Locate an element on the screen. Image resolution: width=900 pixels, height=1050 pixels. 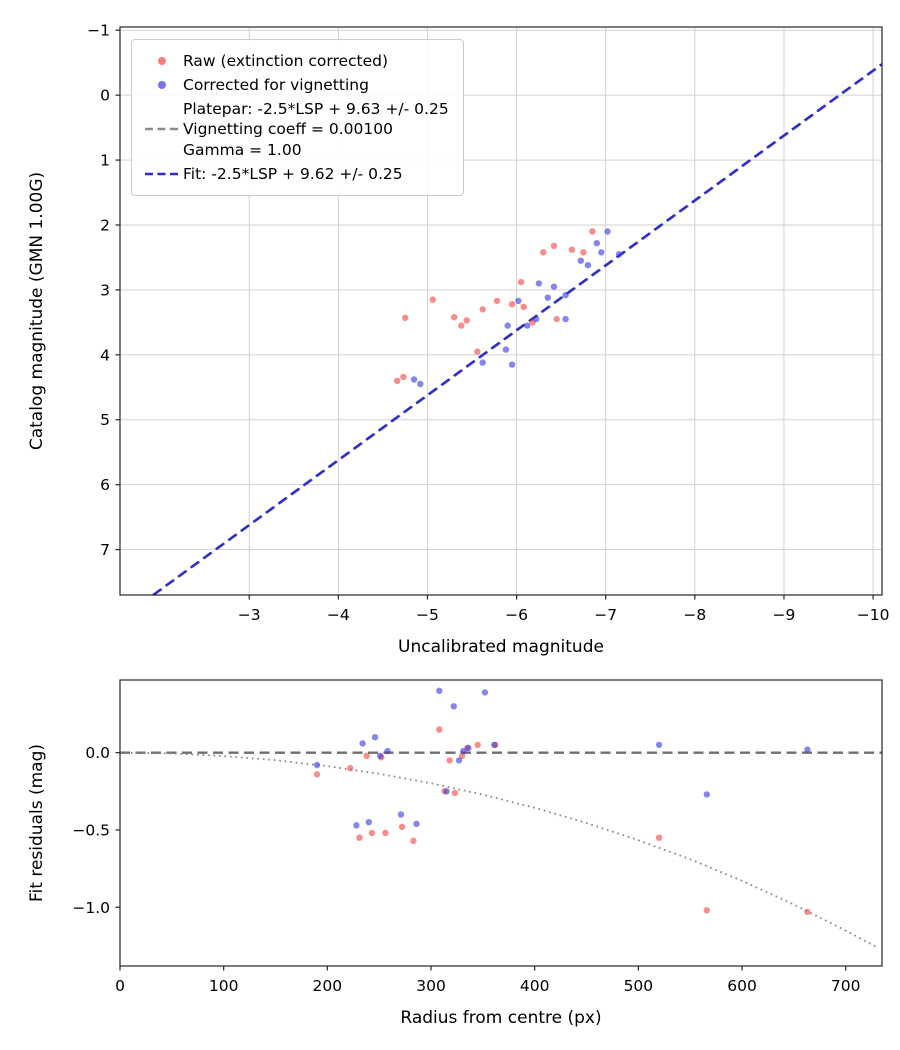
x-tick-label: 600 is located at coordinates (742, 986).